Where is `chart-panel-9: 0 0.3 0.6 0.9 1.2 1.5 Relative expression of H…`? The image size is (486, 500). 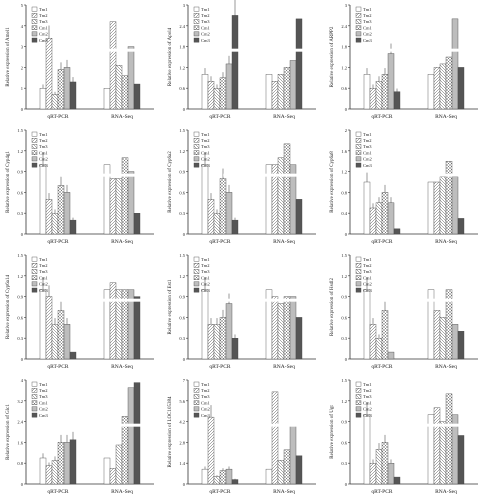 chart-panel-9: 0 0.3 0.6 0.9 1.2 1.5 Relative expression of H… is located at coordinates (404, 311).